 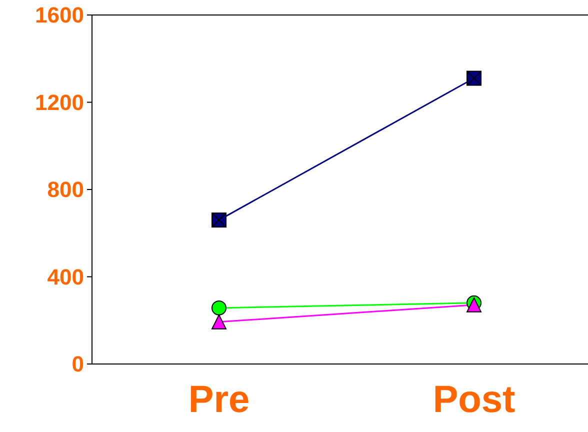 What do you see at coordinates (219, 308) in the screenshot?
I see `point` at bounding box center [219, 308].